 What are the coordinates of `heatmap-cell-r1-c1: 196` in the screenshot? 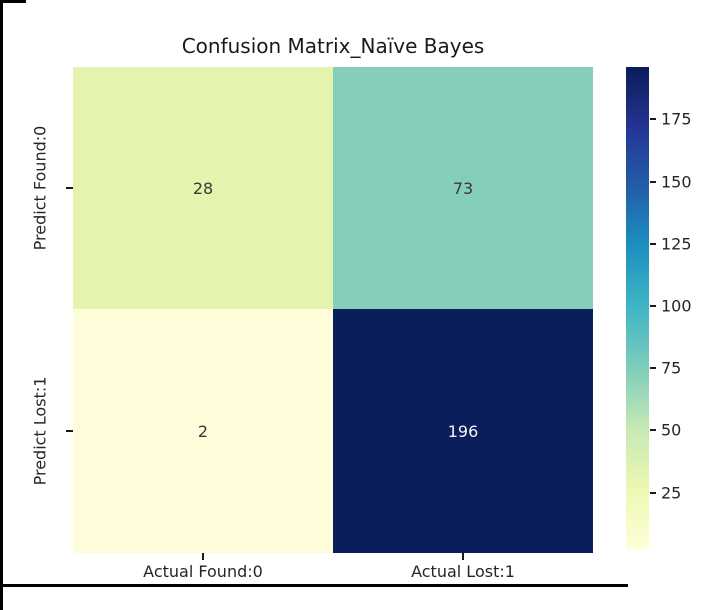 It's located at (463, 431).